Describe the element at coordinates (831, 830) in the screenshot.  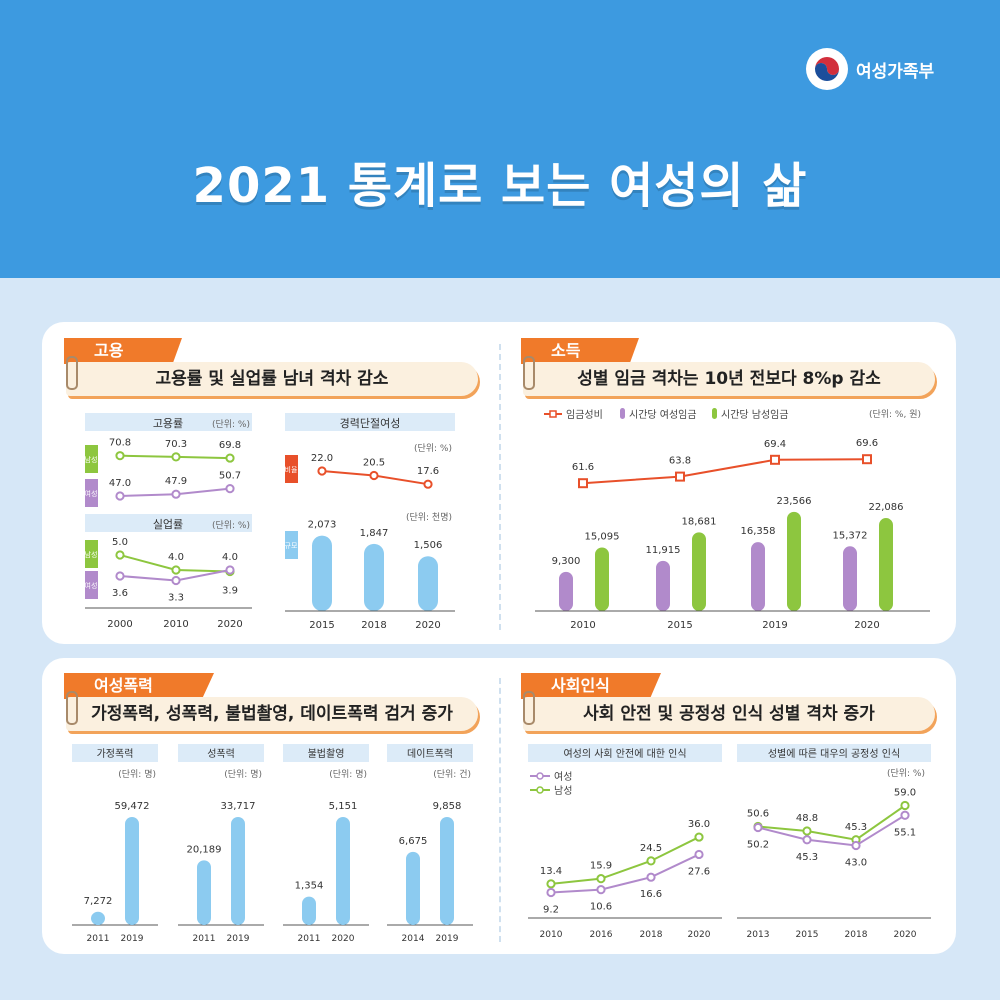
I see `fairness-female-line` at that location.